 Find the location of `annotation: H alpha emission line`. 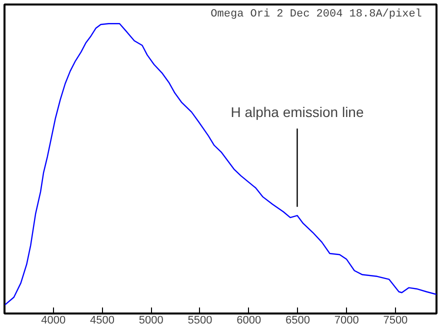

annotation: H alpha emission line is located at coordinates (297, 112).